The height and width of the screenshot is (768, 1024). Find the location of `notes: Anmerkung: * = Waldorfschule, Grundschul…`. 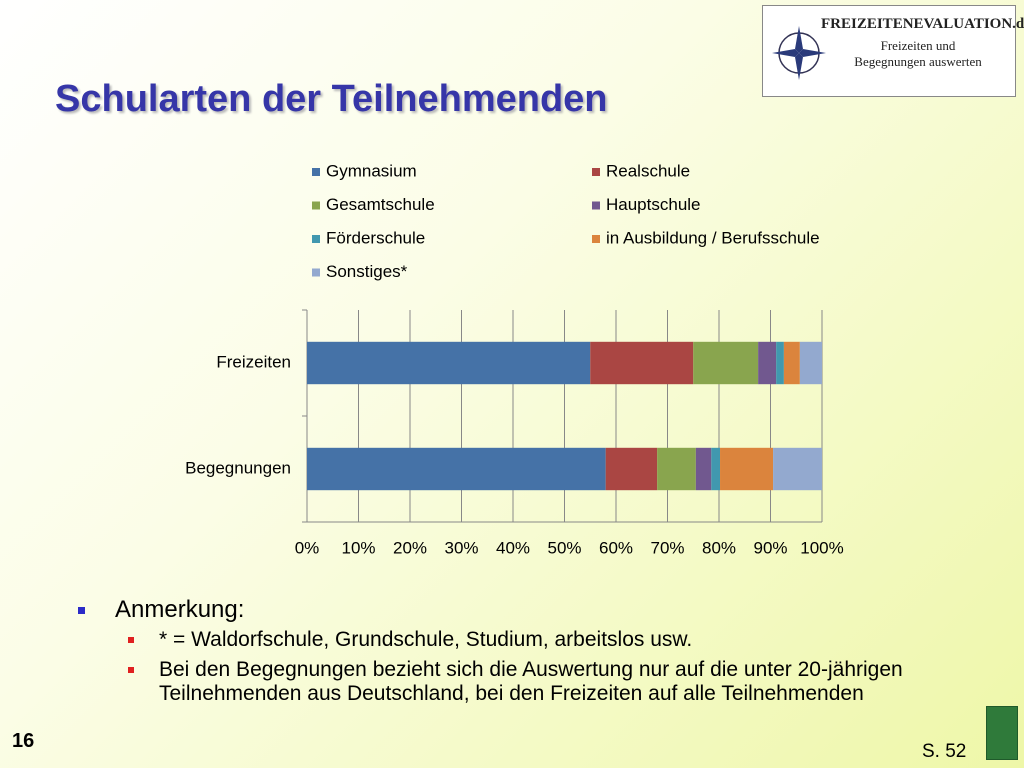

notes: Anmerkung: * = Waldorfschule, Grundschul… is located at coordinates (533, 651).